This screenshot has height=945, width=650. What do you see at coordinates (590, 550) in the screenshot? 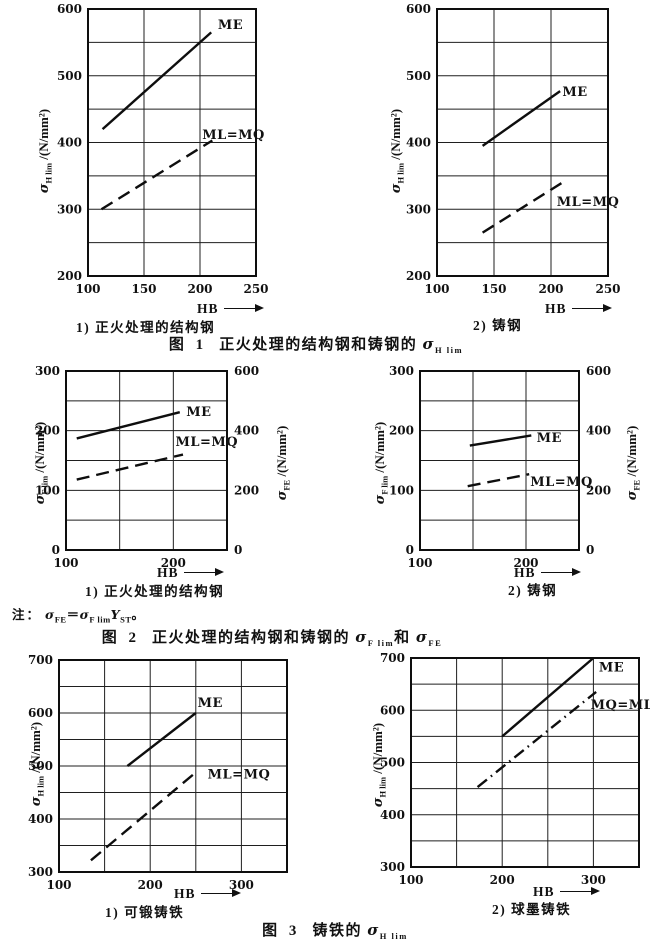
I see `y2-tick-label: 0` at bounding box center [590, 550].